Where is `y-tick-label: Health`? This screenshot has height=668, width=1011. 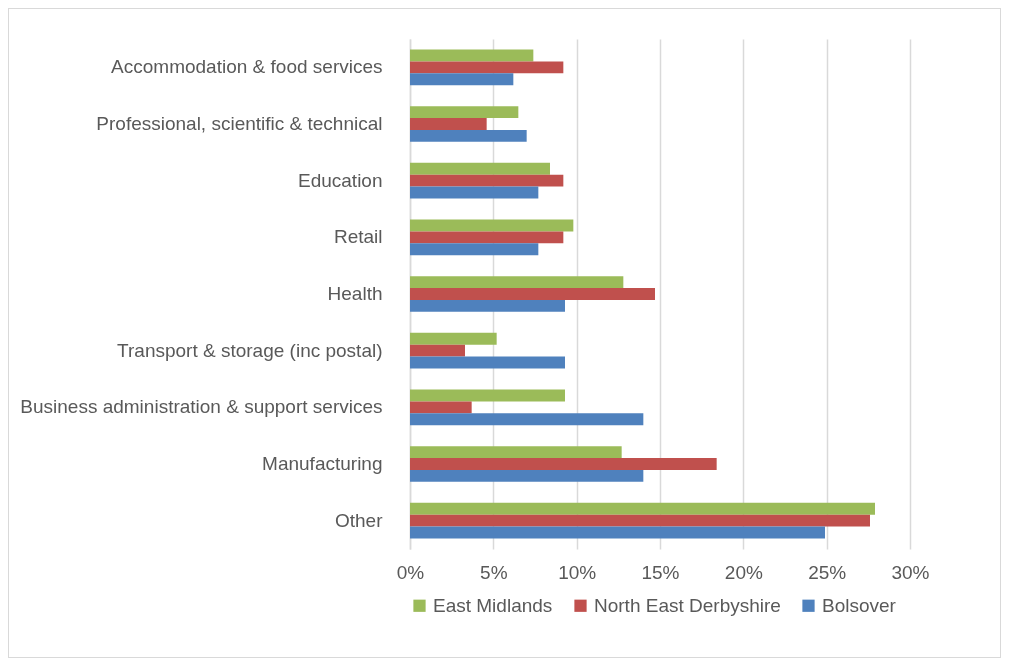 y-tick-label: Health is located at coordinates (355, 293).